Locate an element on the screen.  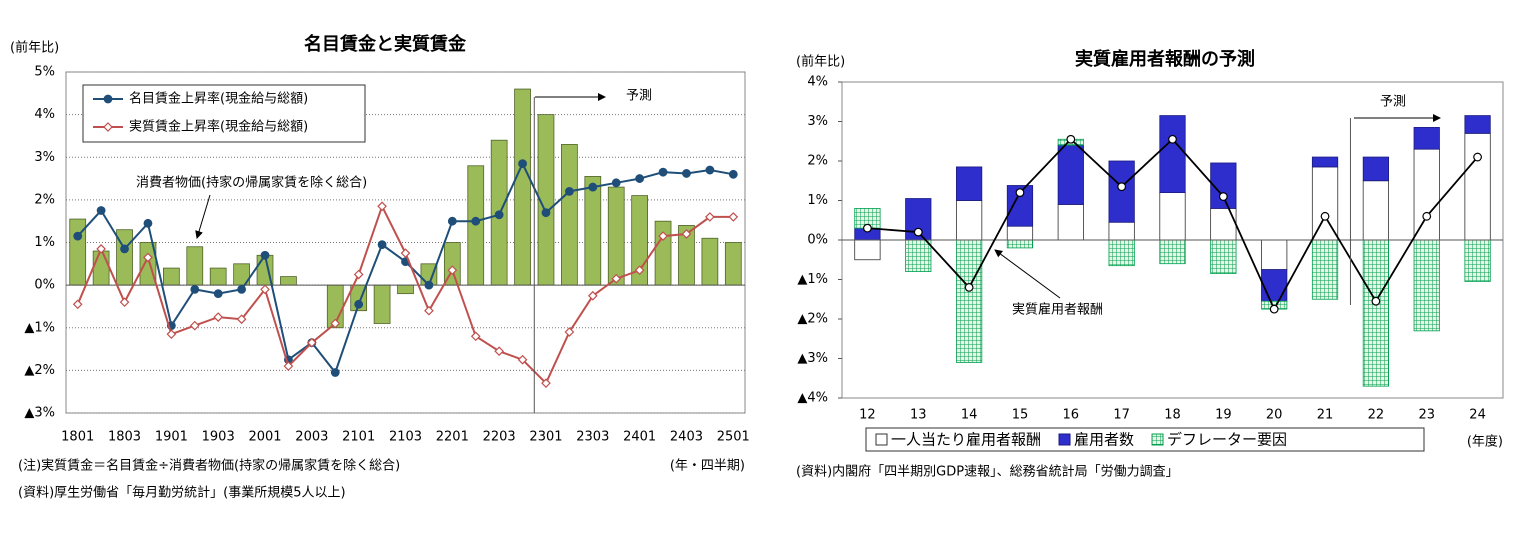
x-tick-label: 14 is located at coordinates (969, 415).